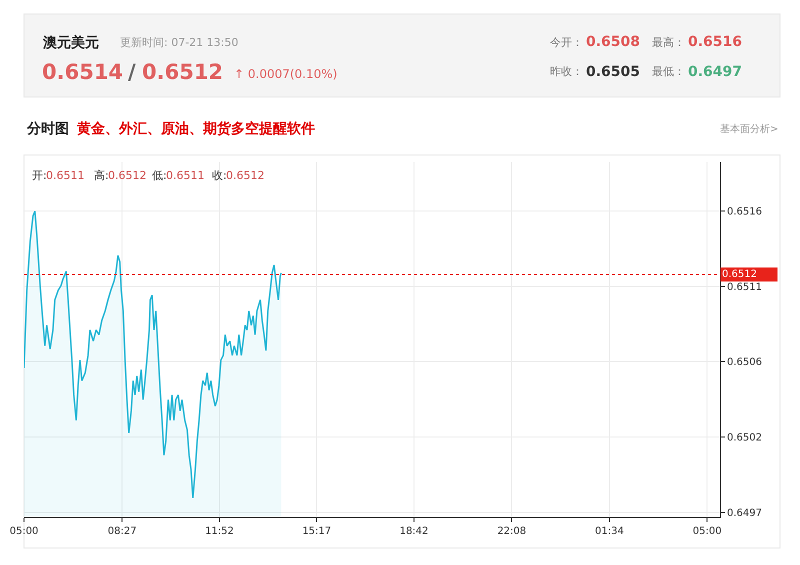  What do you see at coordinates (414, 531) in the screenshot?
I see `x-tick-label: 18:42` at bounding box center [414, 531].